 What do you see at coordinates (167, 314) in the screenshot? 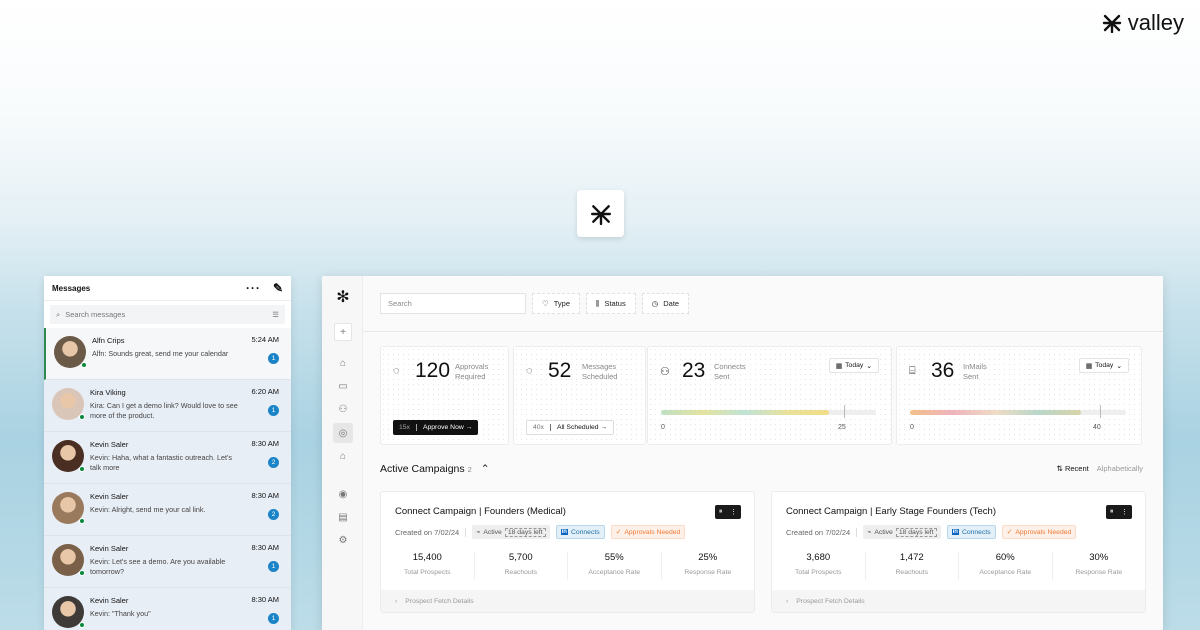
I see `search-messages-input: ⌕ Search messages ☰` at bounding box center [167, 314].